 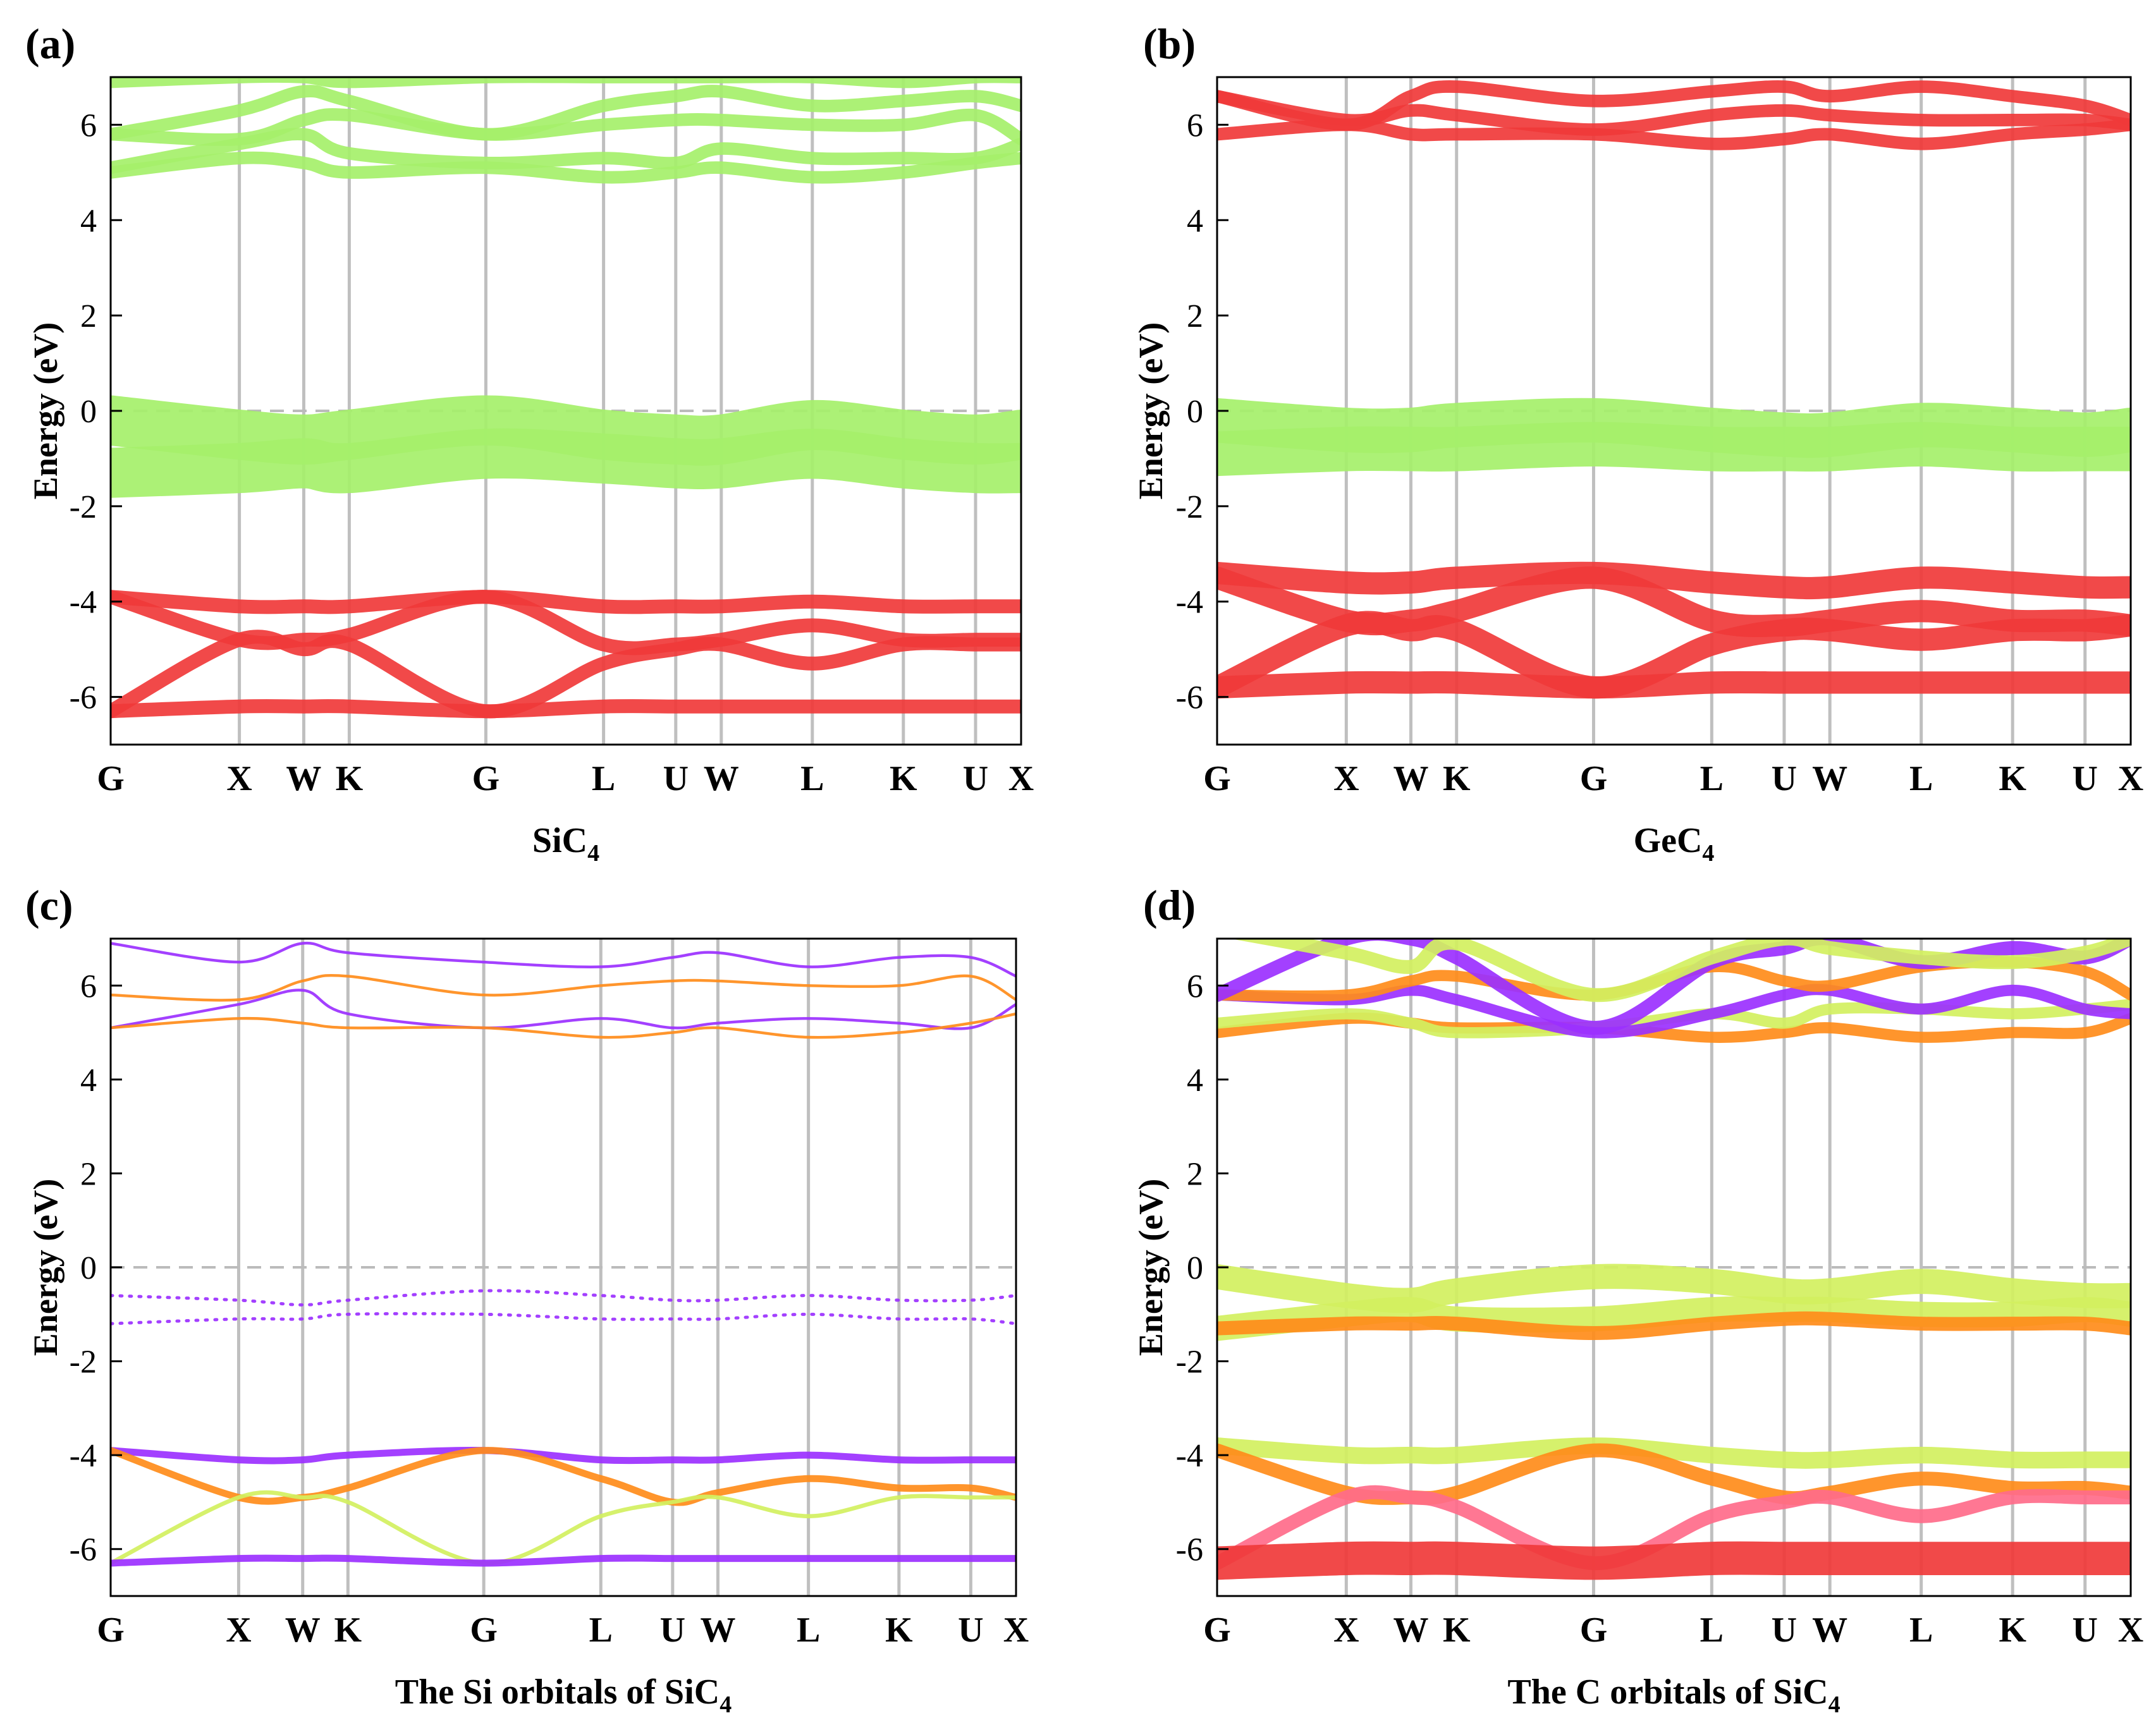 What do you see at coordinates (1674, 1326) in the screenshot?
I see `band-v3` at bounding box center [1674, 1326].